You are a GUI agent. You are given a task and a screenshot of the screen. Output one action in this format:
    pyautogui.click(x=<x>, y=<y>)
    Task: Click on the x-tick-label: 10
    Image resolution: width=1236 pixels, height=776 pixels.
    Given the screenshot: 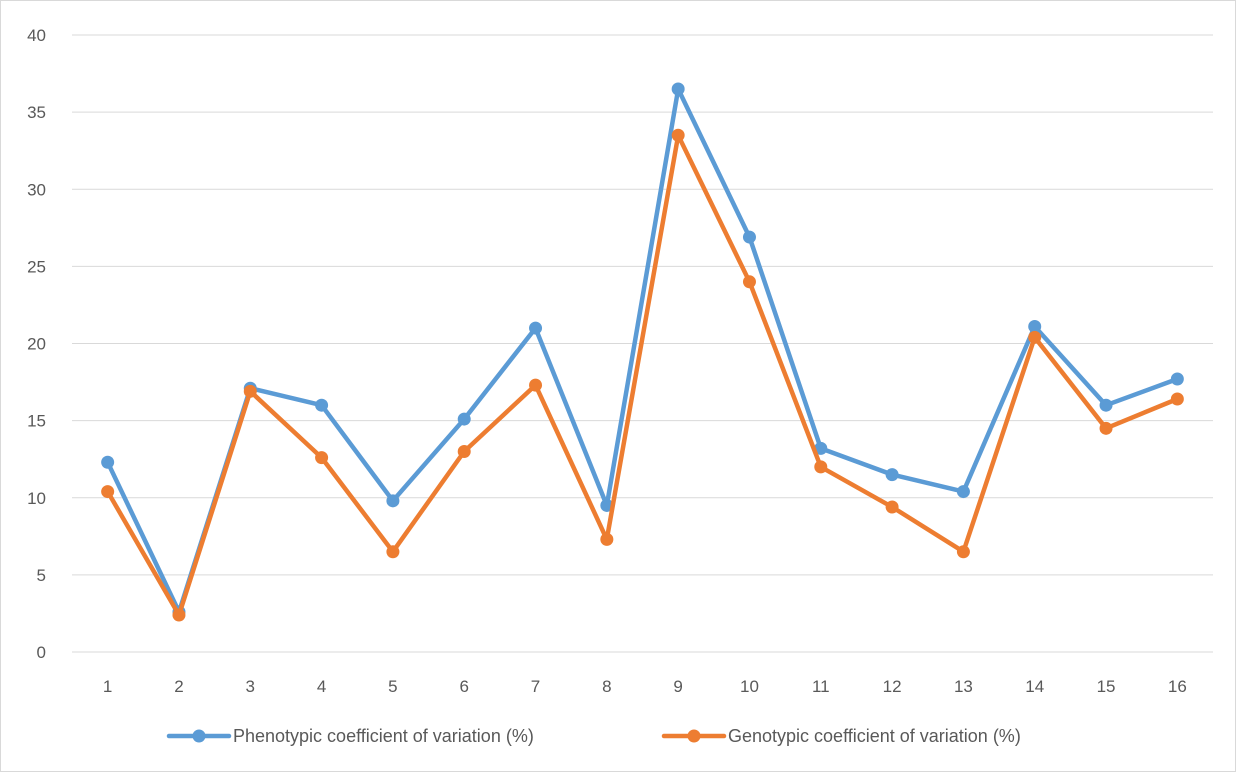 What is the action you would take?
    pyautogui.click(x=749, y=686)
    